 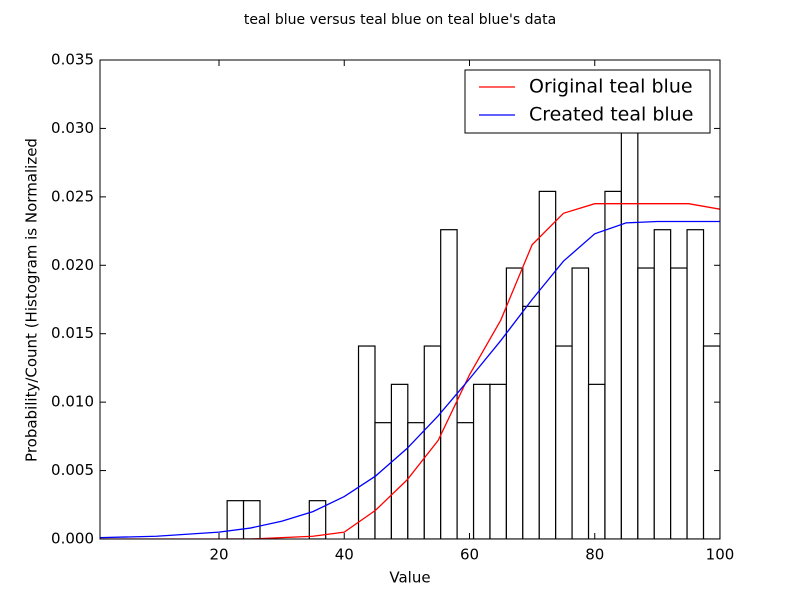 I want to click on y-tick-label: 0.010, so click(x=72, y=402).